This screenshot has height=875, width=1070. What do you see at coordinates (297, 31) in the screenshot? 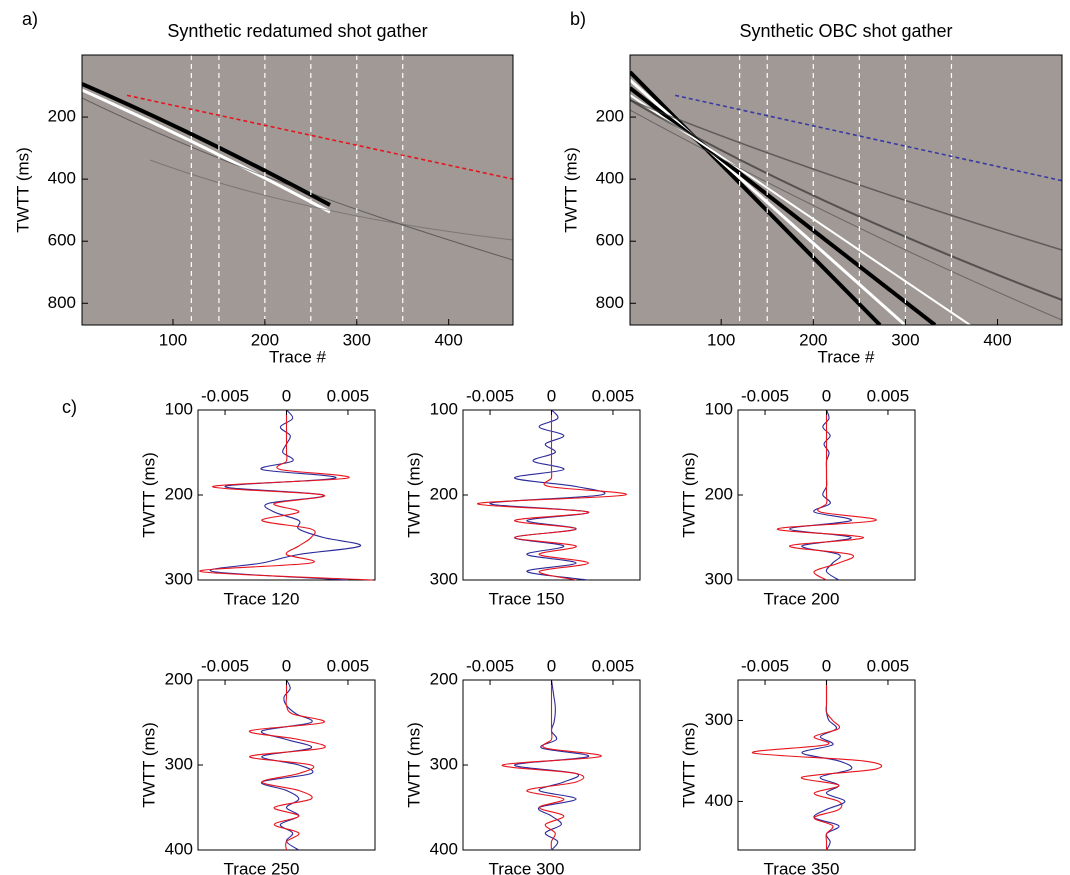
I see `chart-title: Synthetic redatumed shot gather` at bounding box center [297, 31].